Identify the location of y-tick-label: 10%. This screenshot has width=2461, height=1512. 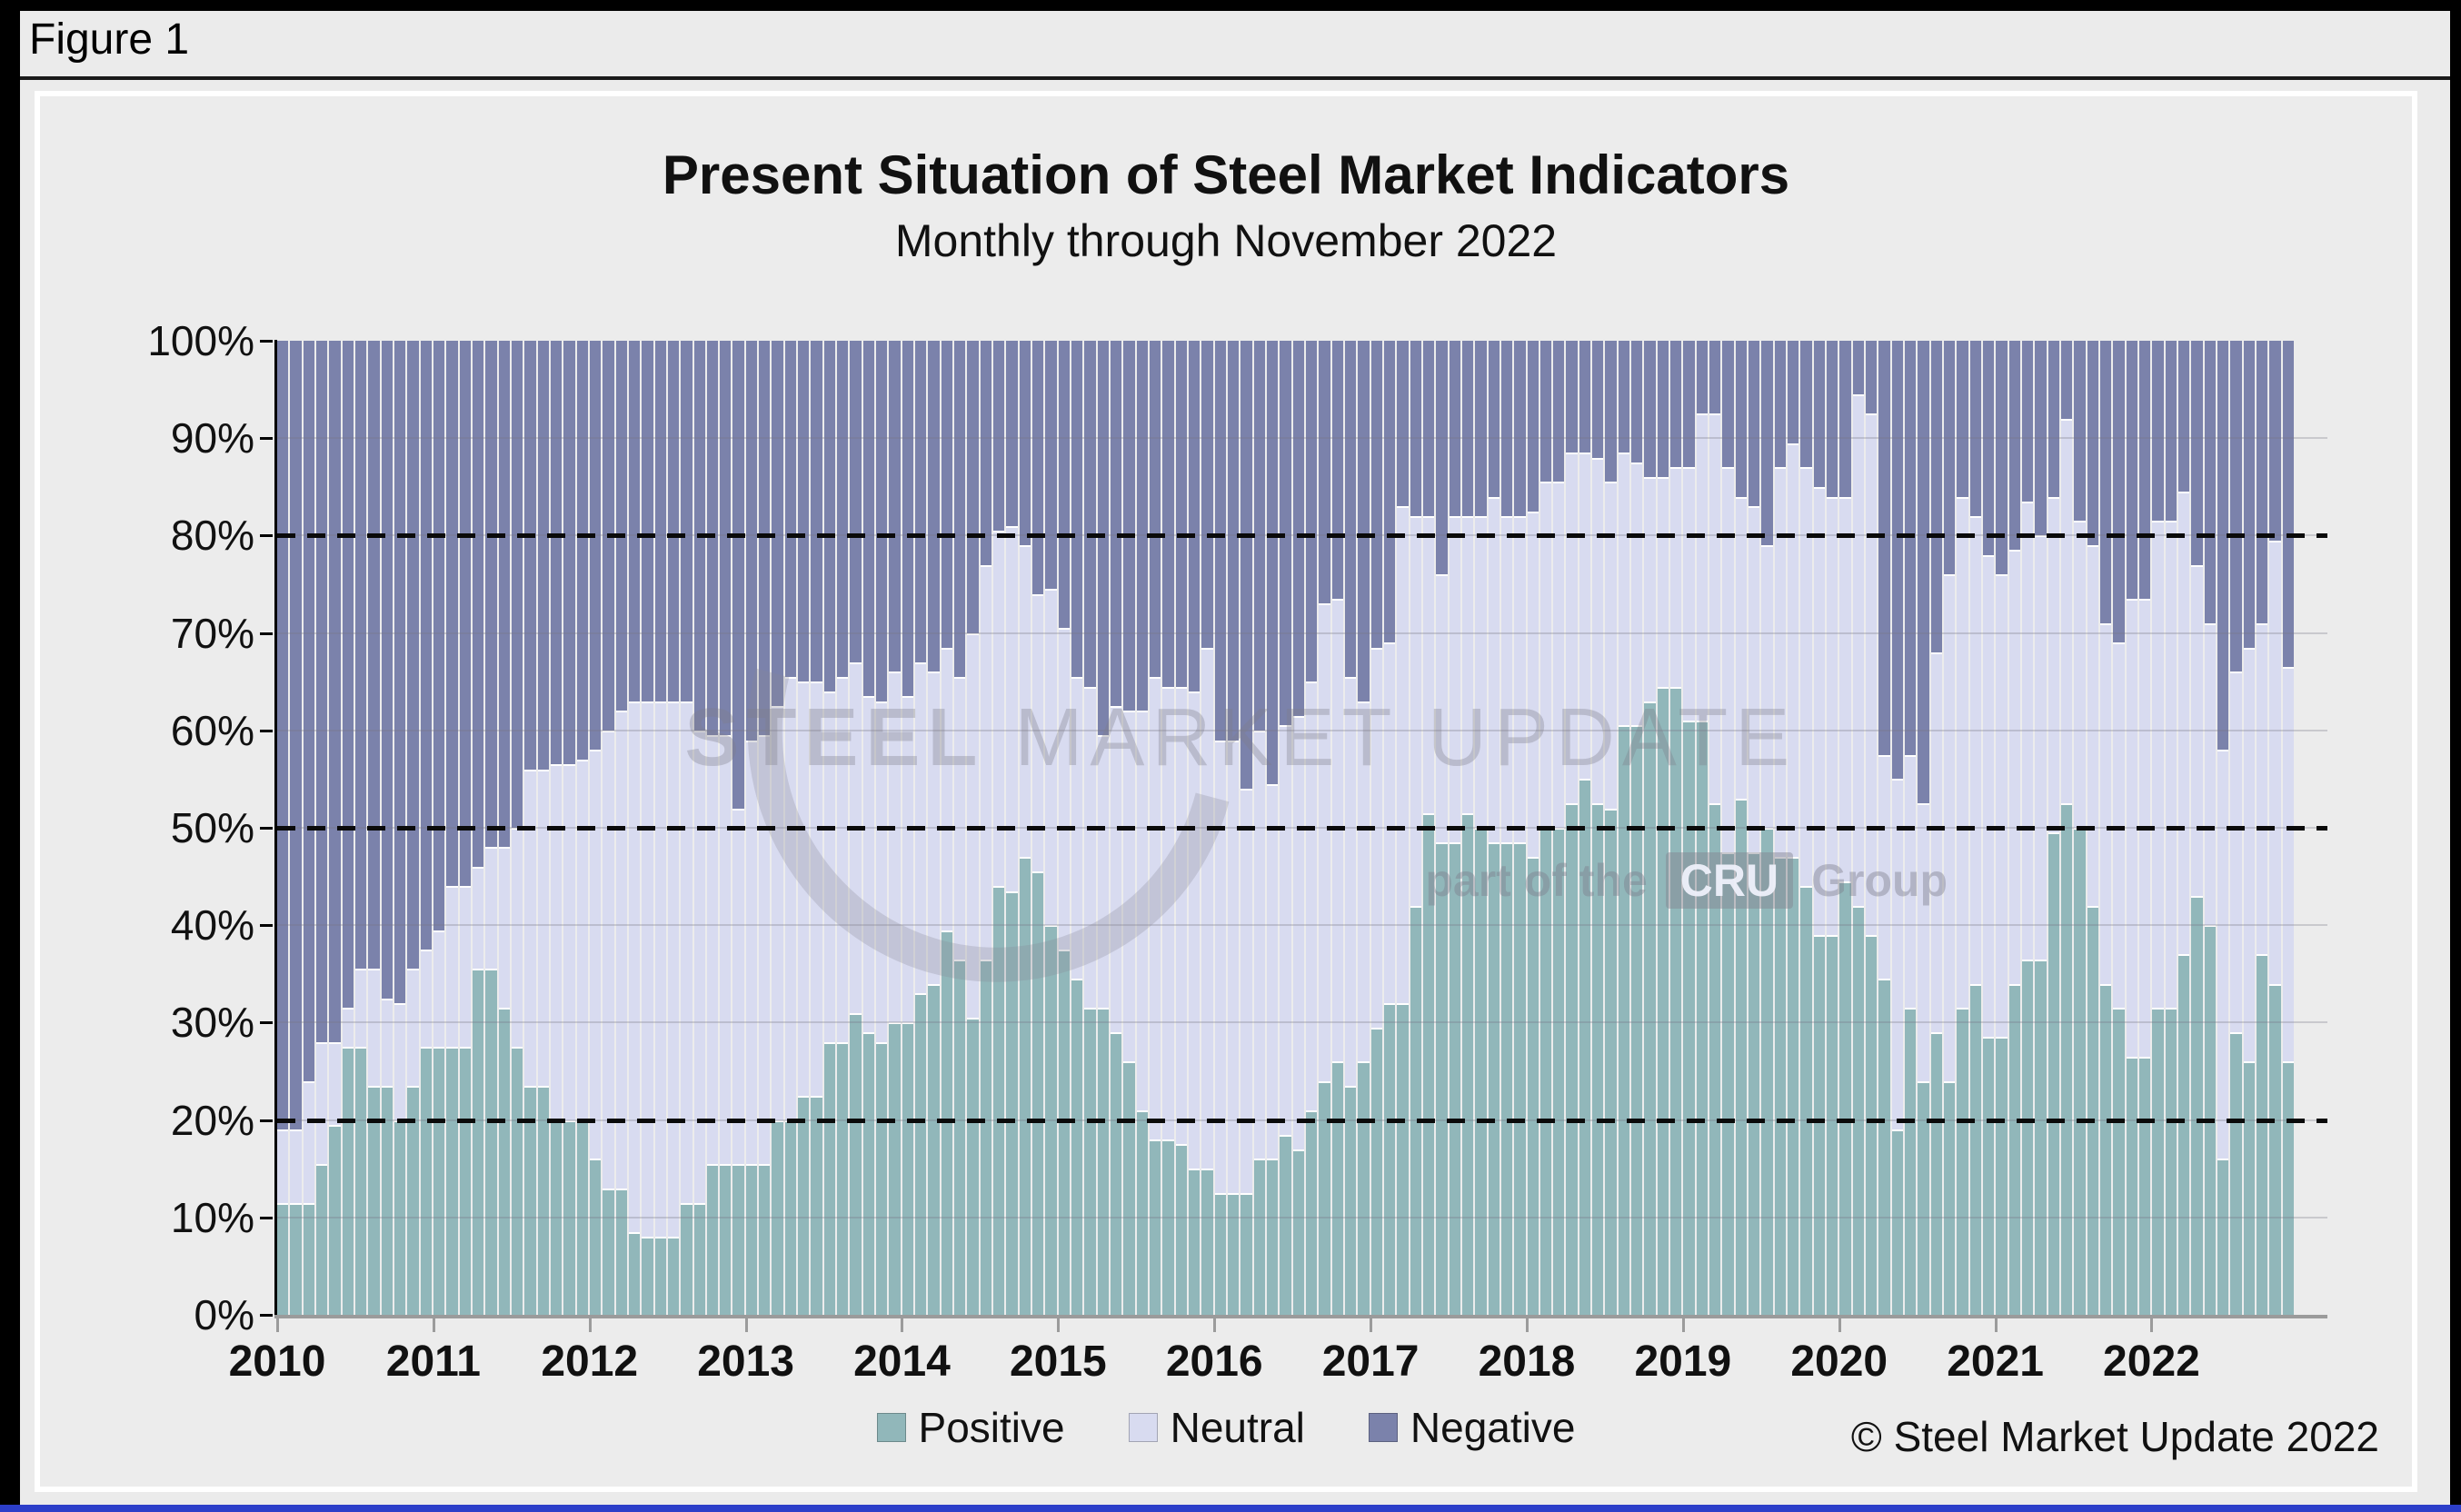
(212, 1217).